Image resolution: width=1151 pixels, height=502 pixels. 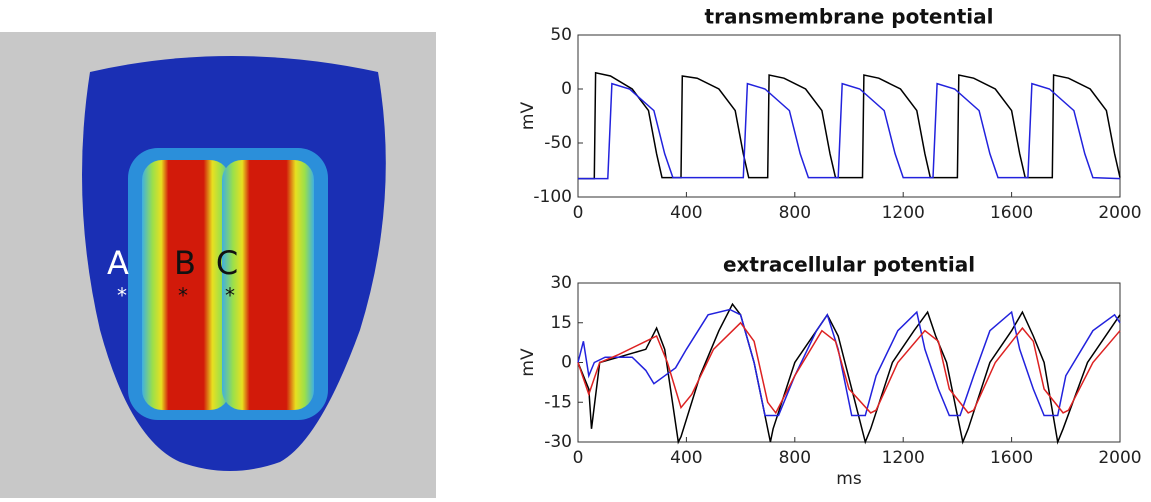 I want to click on point-label: C, so click(x=227, y=263).